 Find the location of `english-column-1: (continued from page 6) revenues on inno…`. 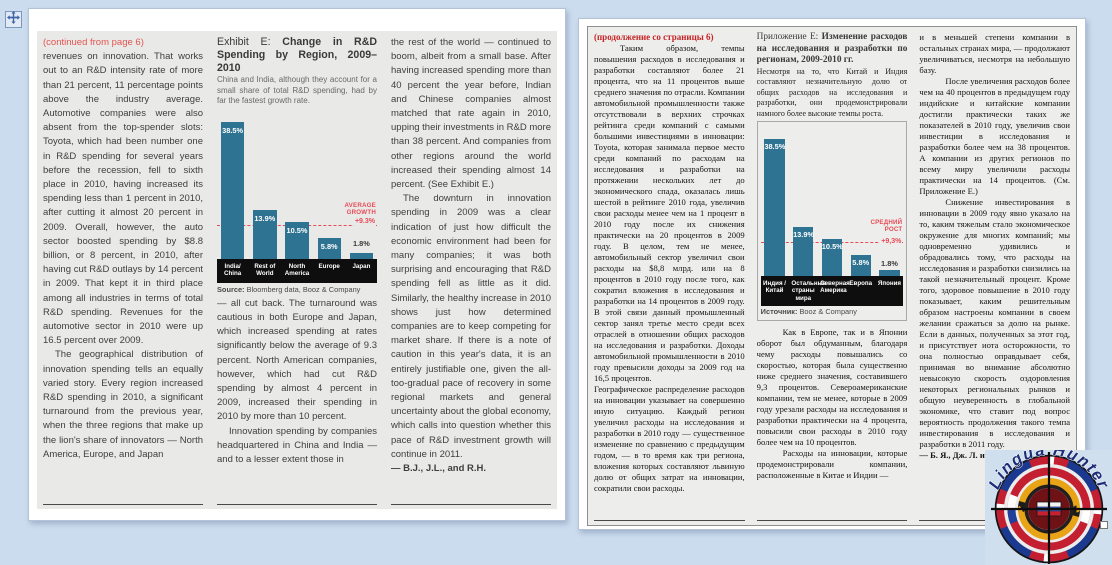

english-column-1: (continued from page 6) revenues on inno… is located at coordinates (123, 270).